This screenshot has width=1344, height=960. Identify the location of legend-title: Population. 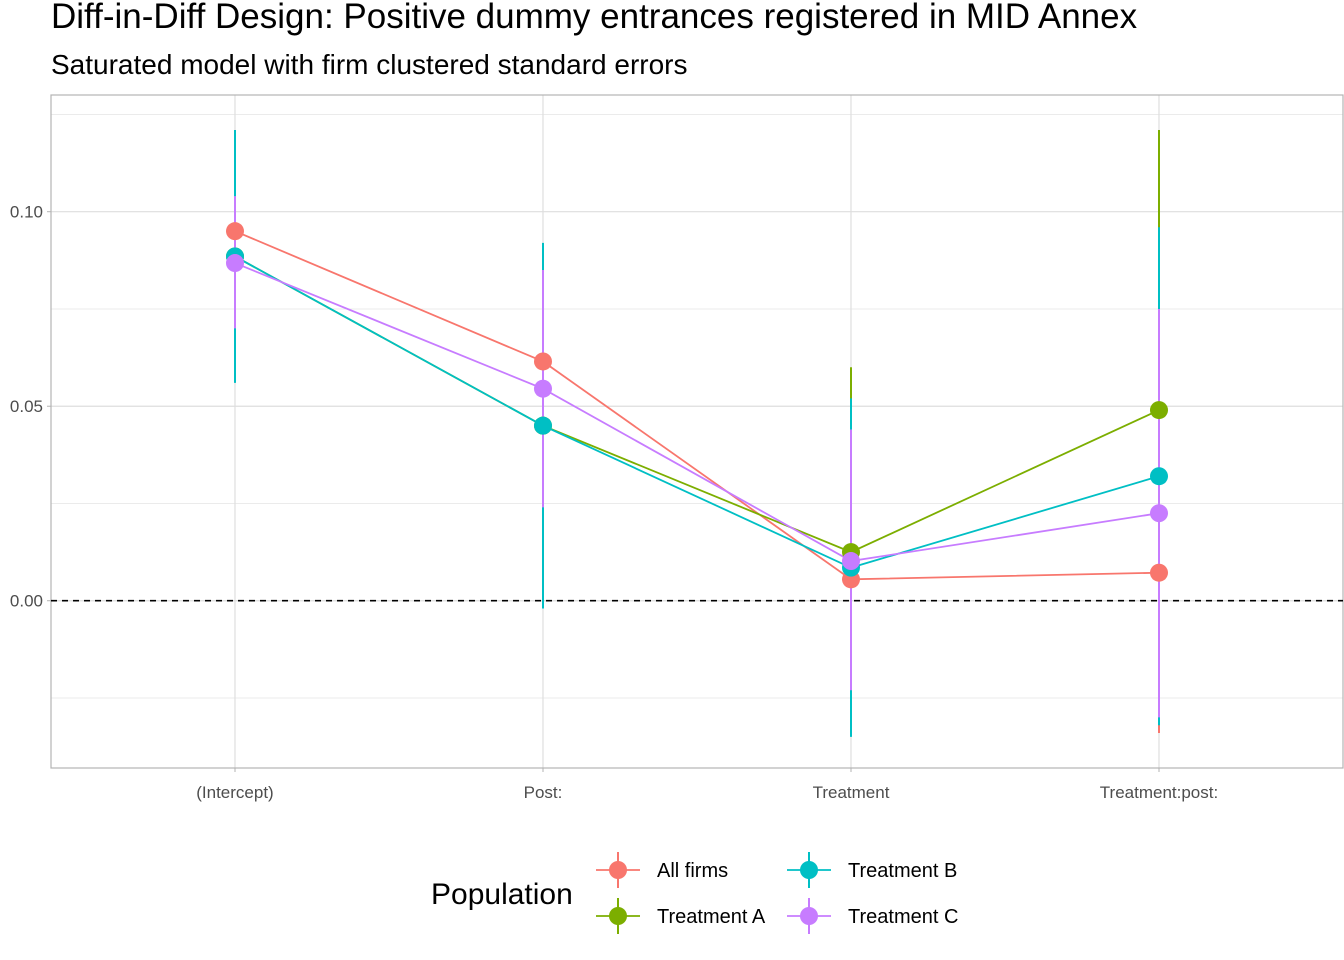
(502, 894).